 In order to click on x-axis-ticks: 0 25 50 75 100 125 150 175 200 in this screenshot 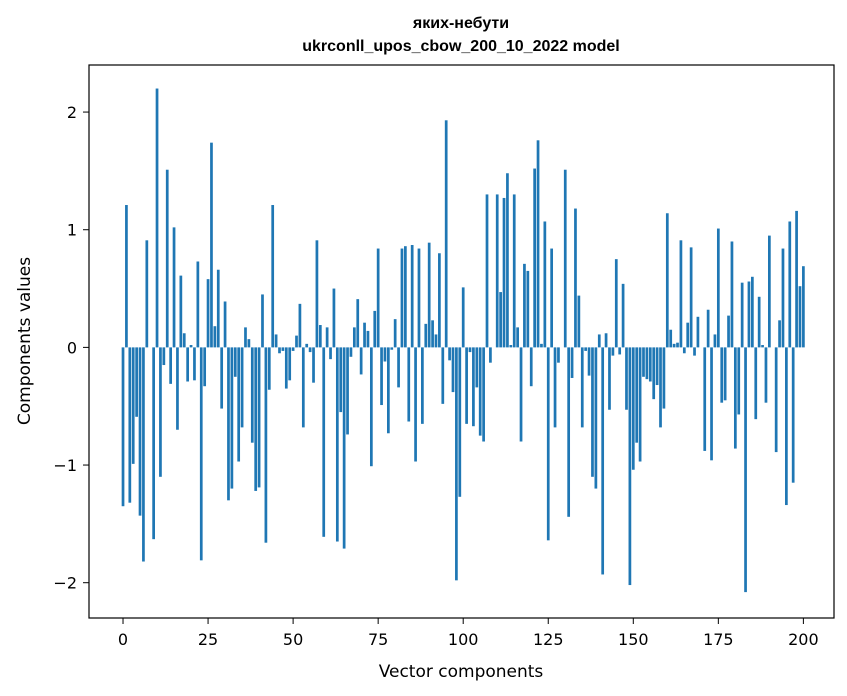, I will do `click(468, 633)`.